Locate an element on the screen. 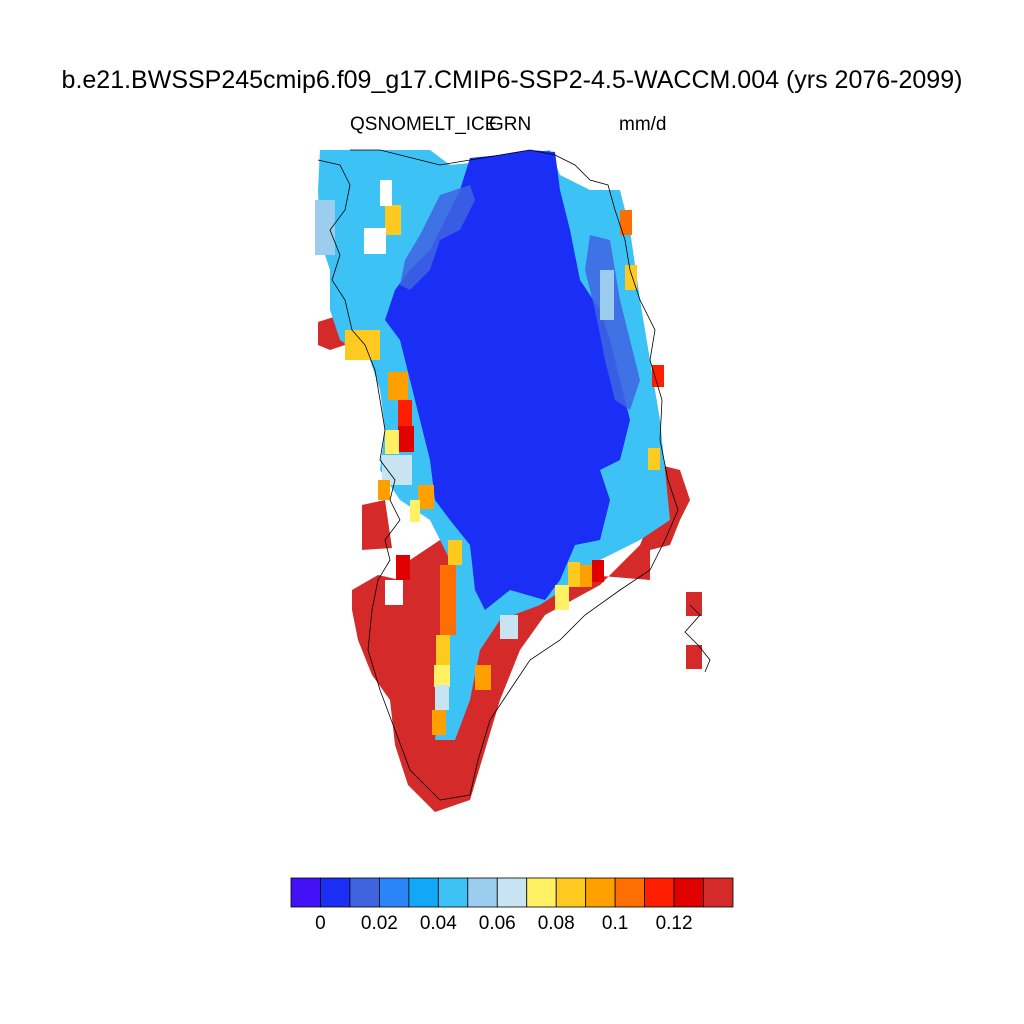 The height and width of the screenshot is (1024, 1024). colorbar-tick-label: 0.06 is located at coordinates (497, 923).